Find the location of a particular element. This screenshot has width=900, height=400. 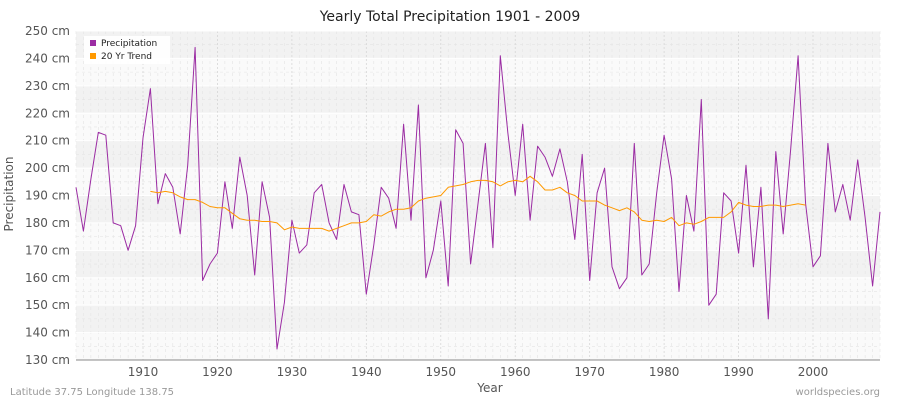

y-tick-label: 180 cm is located at coordinates (47, 223).